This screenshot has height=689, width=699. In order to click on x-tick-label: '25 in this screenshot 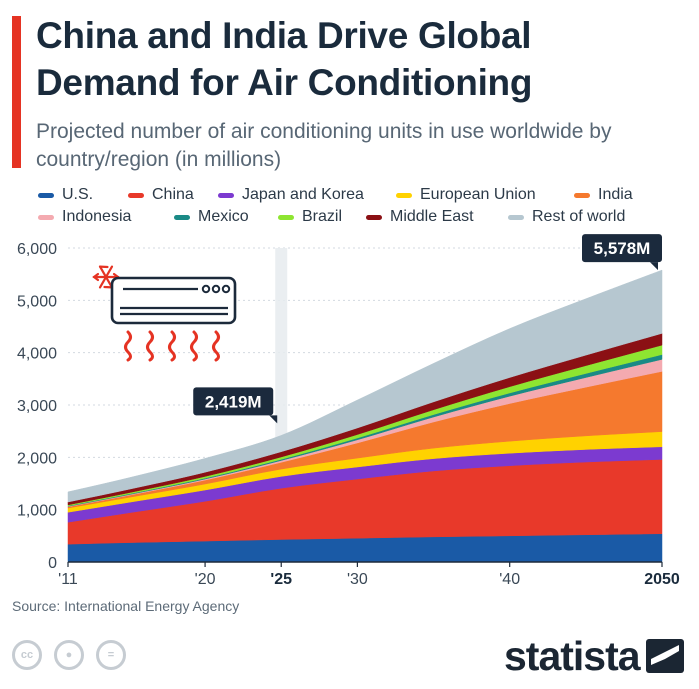, I will do `click(281, 579)`.